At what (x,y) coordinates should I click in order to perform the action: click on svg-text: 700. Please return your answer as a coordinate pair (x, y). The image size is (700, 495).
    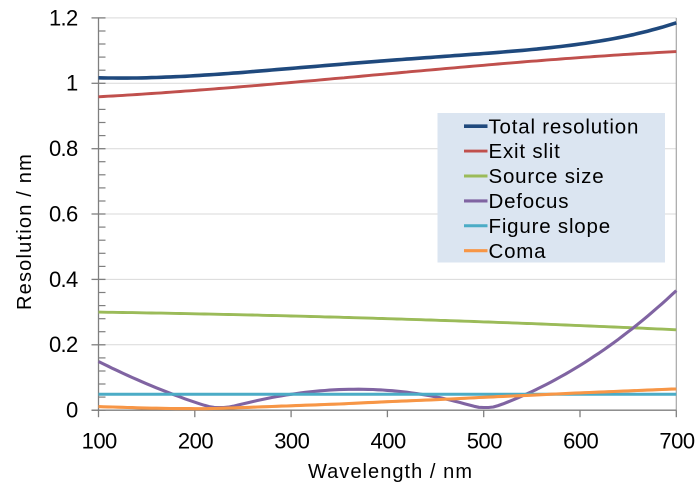
    Looking at the image, I should click on (676, 440).